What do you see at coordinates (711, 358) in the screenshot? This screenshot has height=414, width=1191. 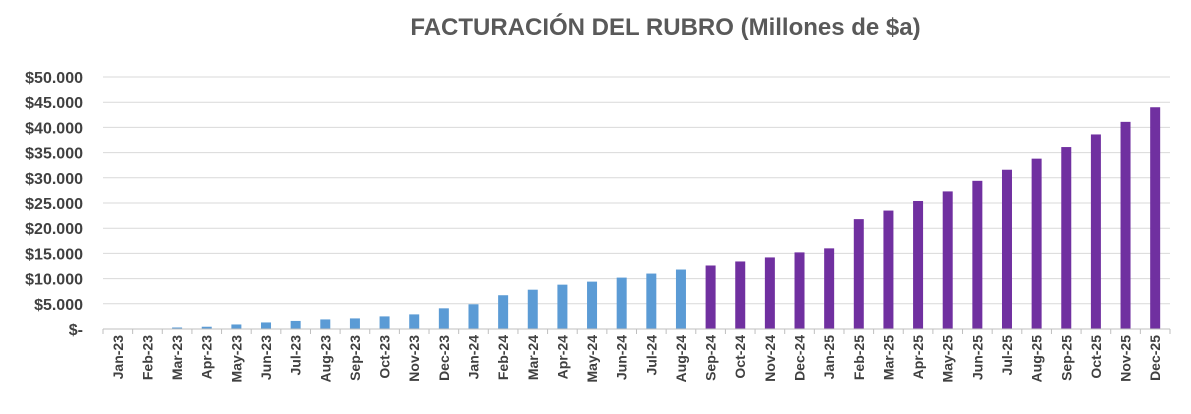 I see `x-tick-label: Sep-24` at bounding box center [711, 358].